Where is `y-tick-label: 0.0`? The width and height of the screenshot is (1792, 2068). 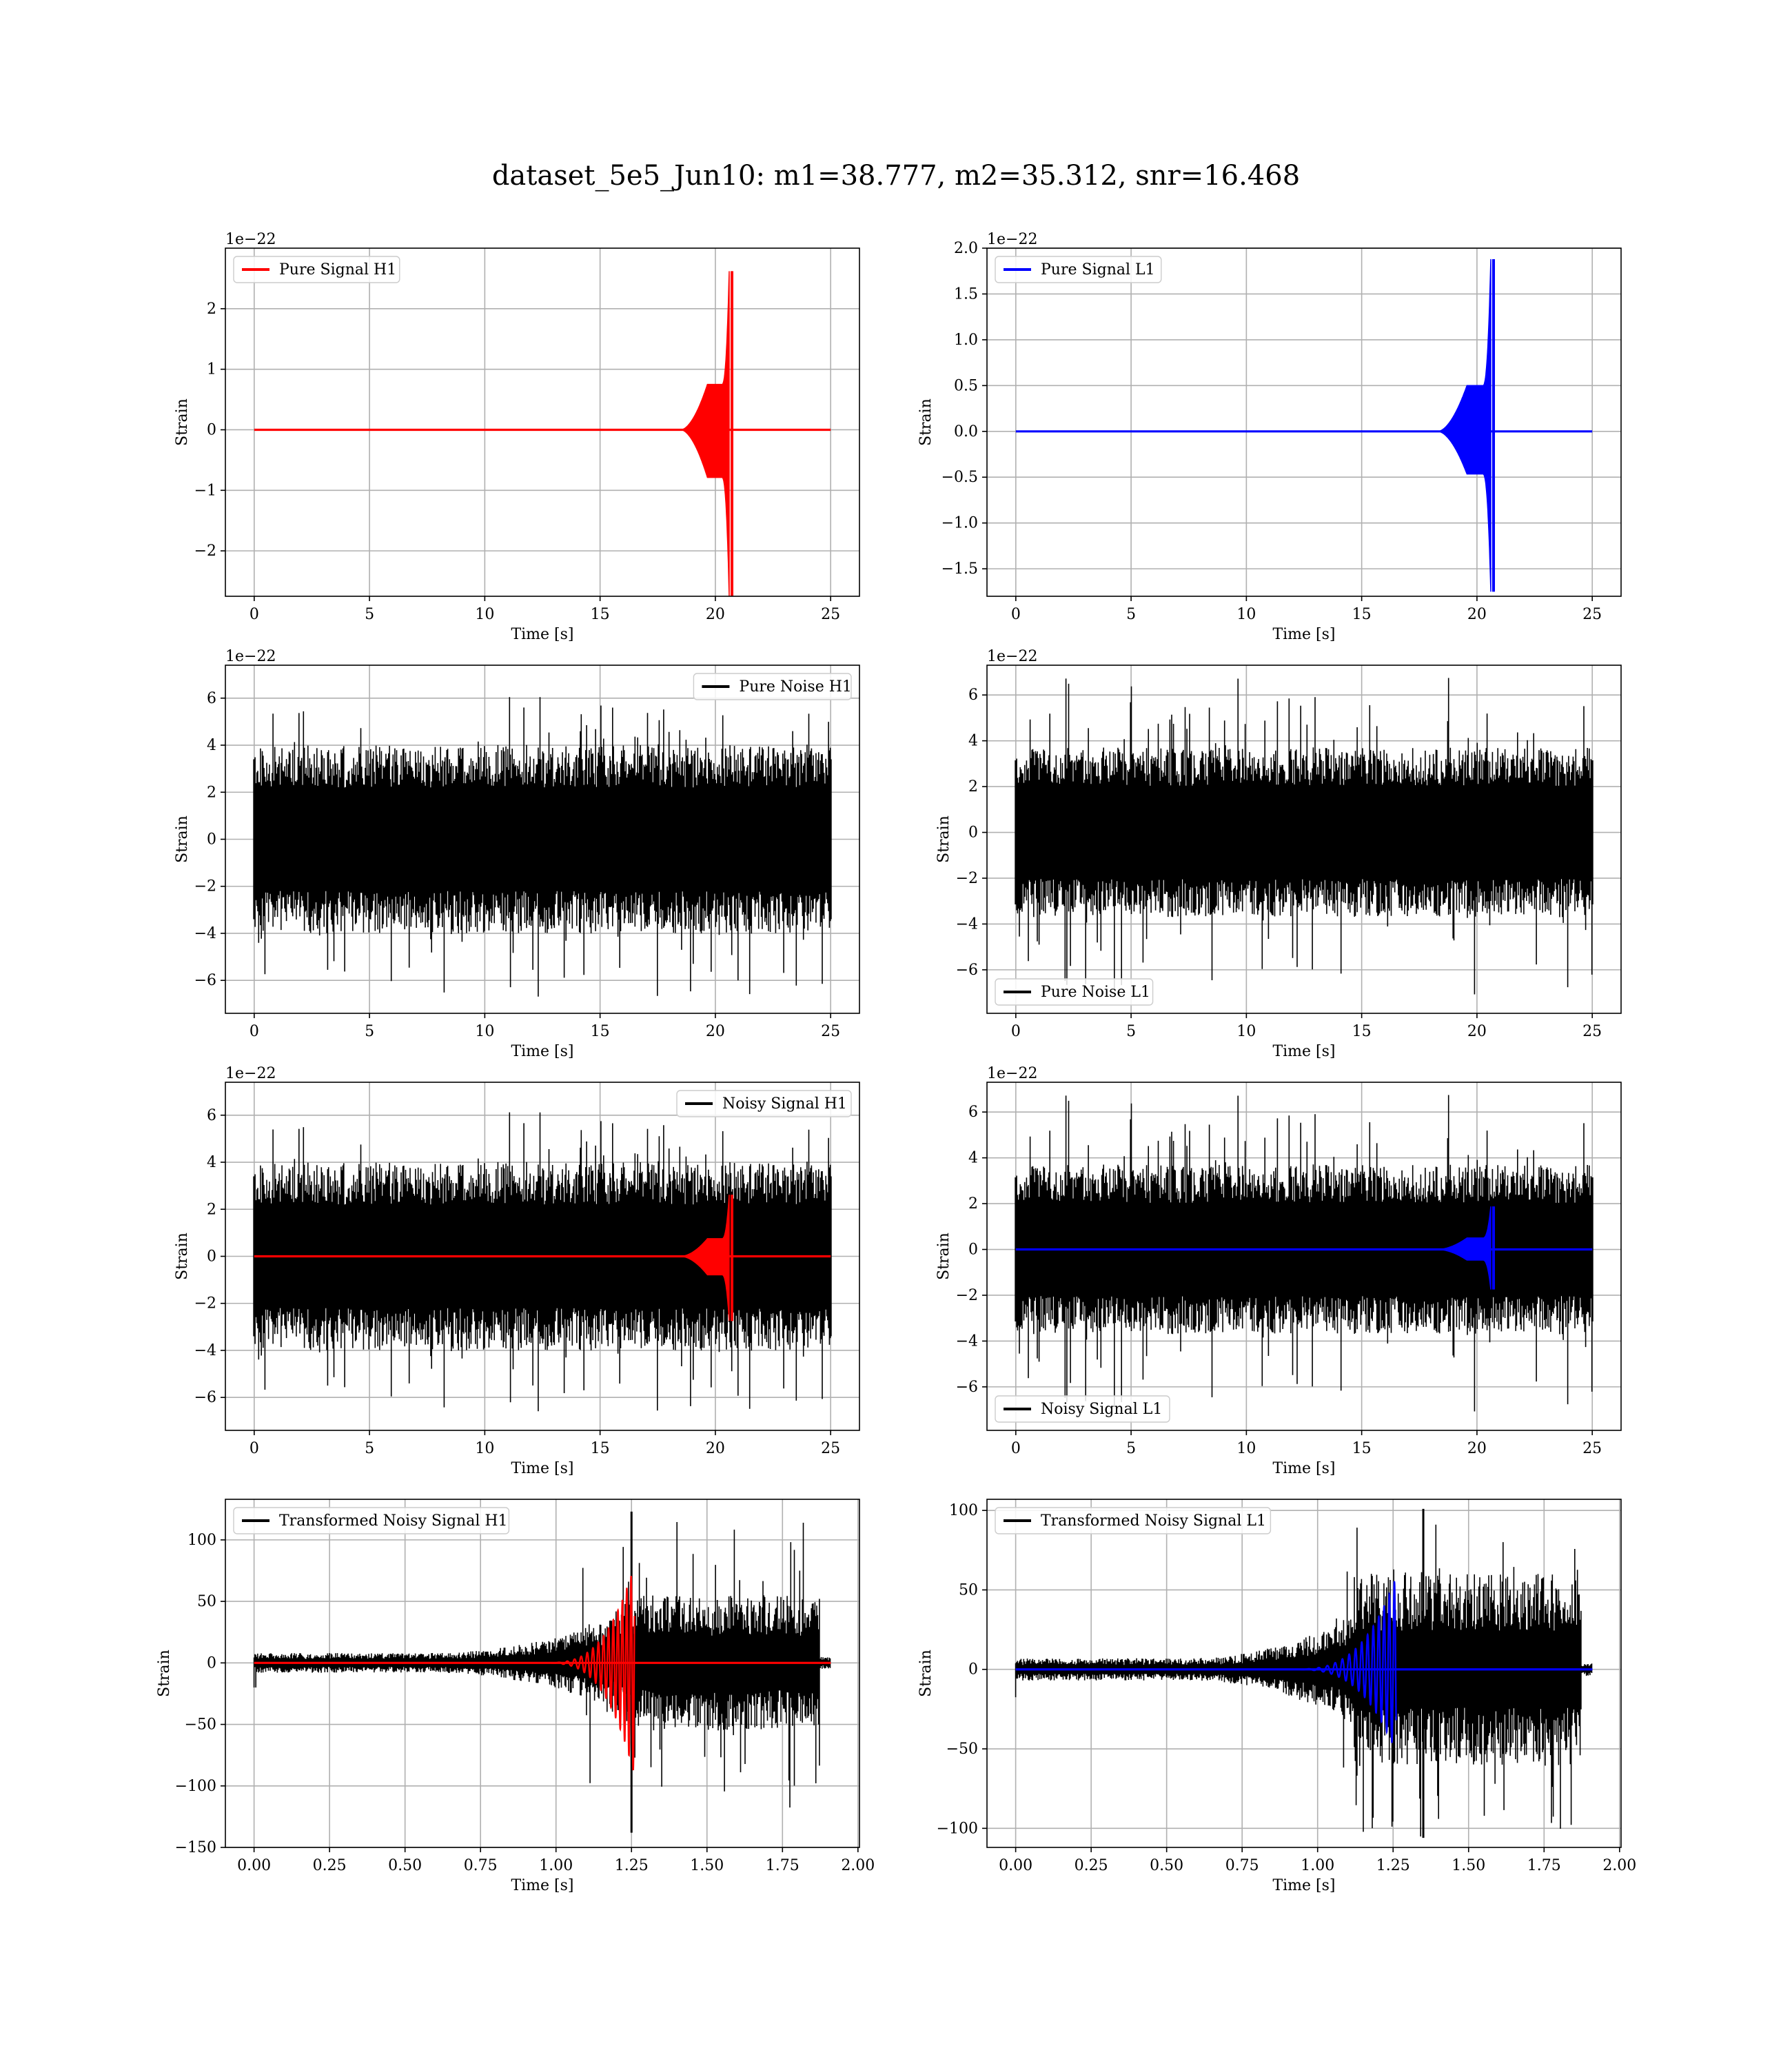 y-tick-label: 0.0 is located at coordinates (966, 431).